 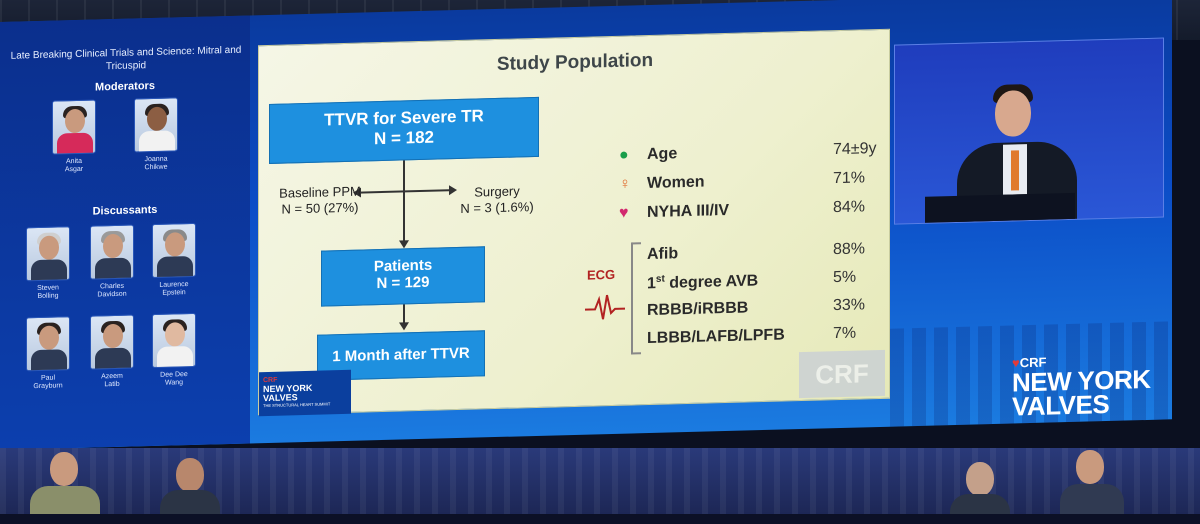 What do you see at coordinates (849, 178) in the screenshot?
I see `stat-value: 71%` at bounding box center [849, 178].